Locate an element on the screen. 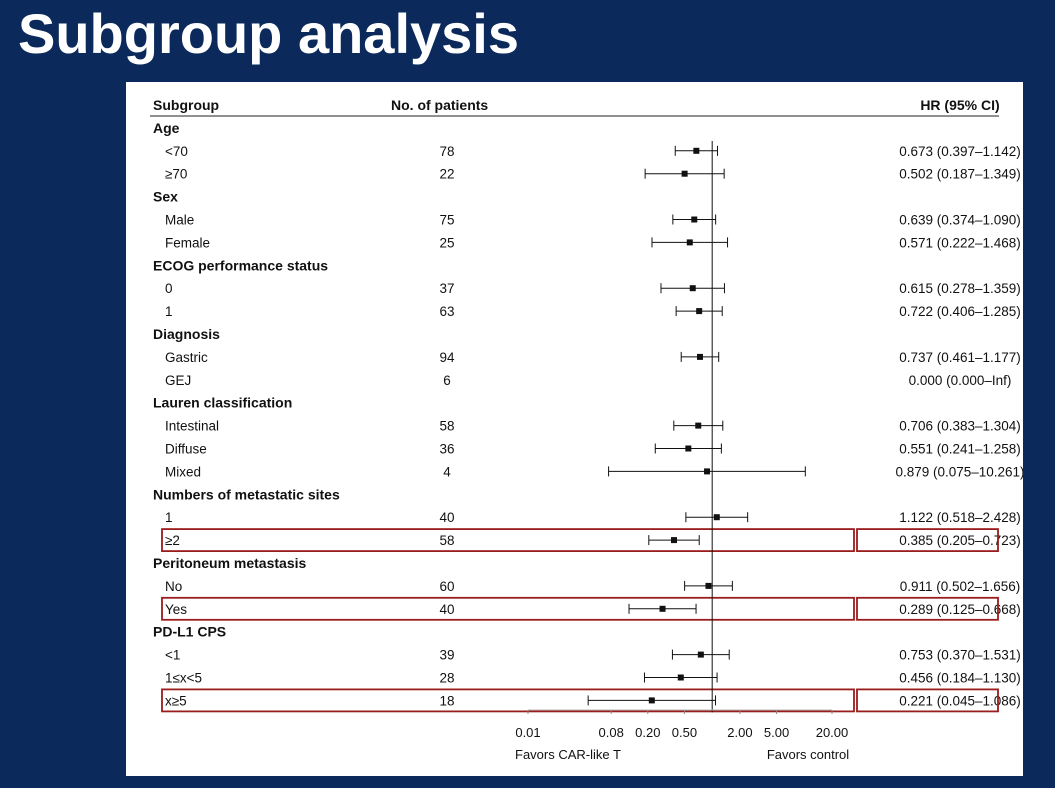 The width and height of the screenshot is (1055, 788). row-hr-text: 0.706 (0.383–1.304) is located at coordinates (960, 426).